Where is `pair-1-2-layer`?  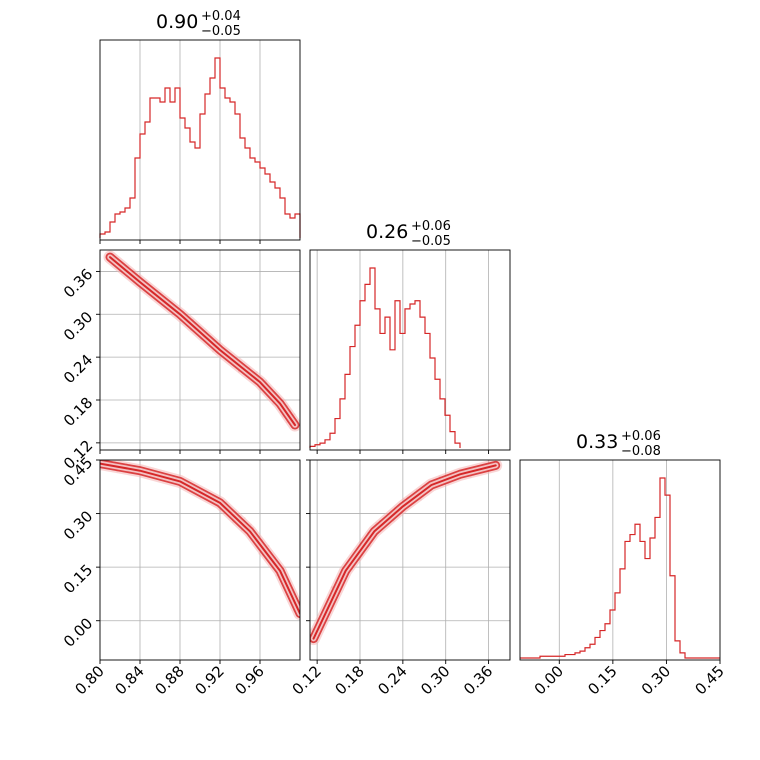 pair-1-2-layer is located at coordinates (406, 553).